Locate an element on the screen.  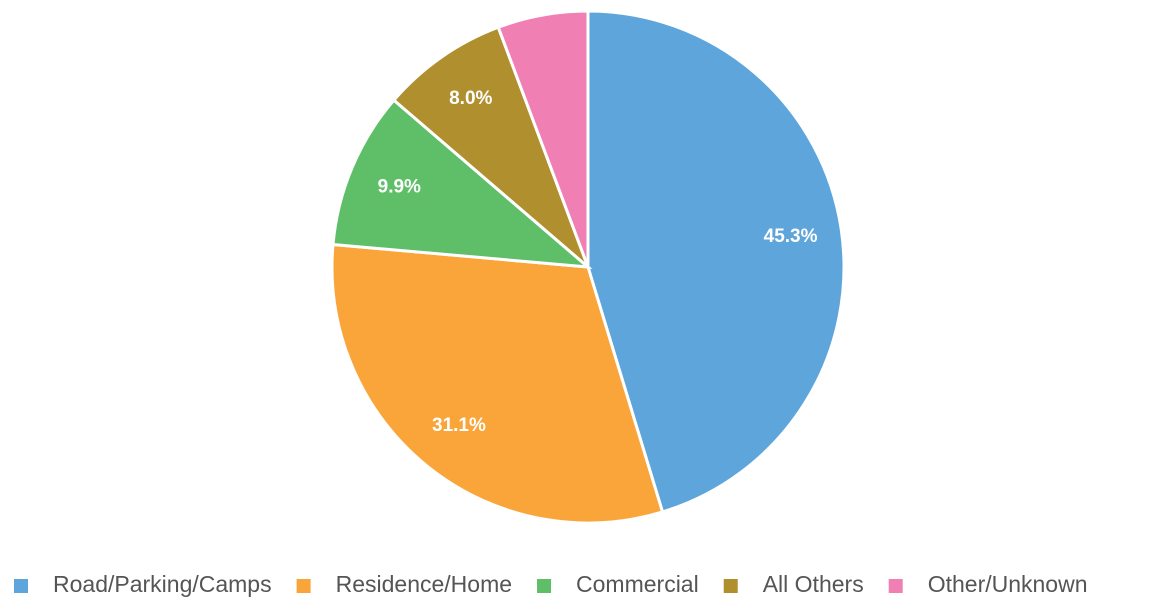
value-label: 31.1% is located at coordinates (459, 425).